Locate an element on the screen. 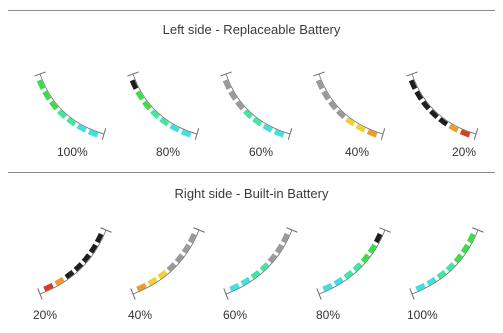 The height and width of the screenshot is (333, 503). left-gauge-2-label: 80% is located at coordinates (168, 152).